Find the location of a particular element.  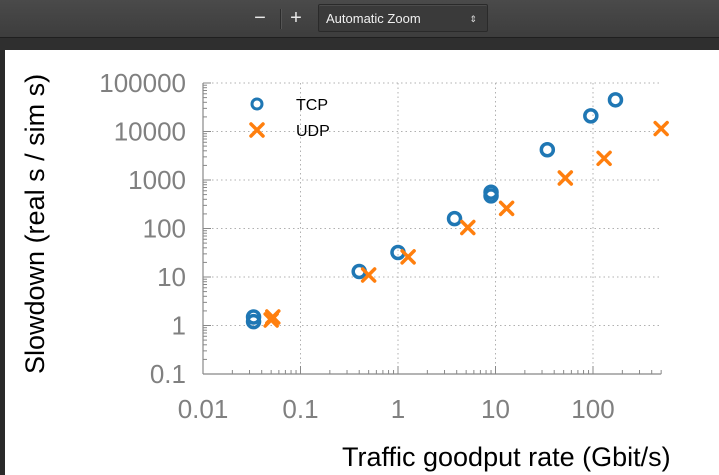

y-tick-label: 1 is located at coordinates (179, 326).